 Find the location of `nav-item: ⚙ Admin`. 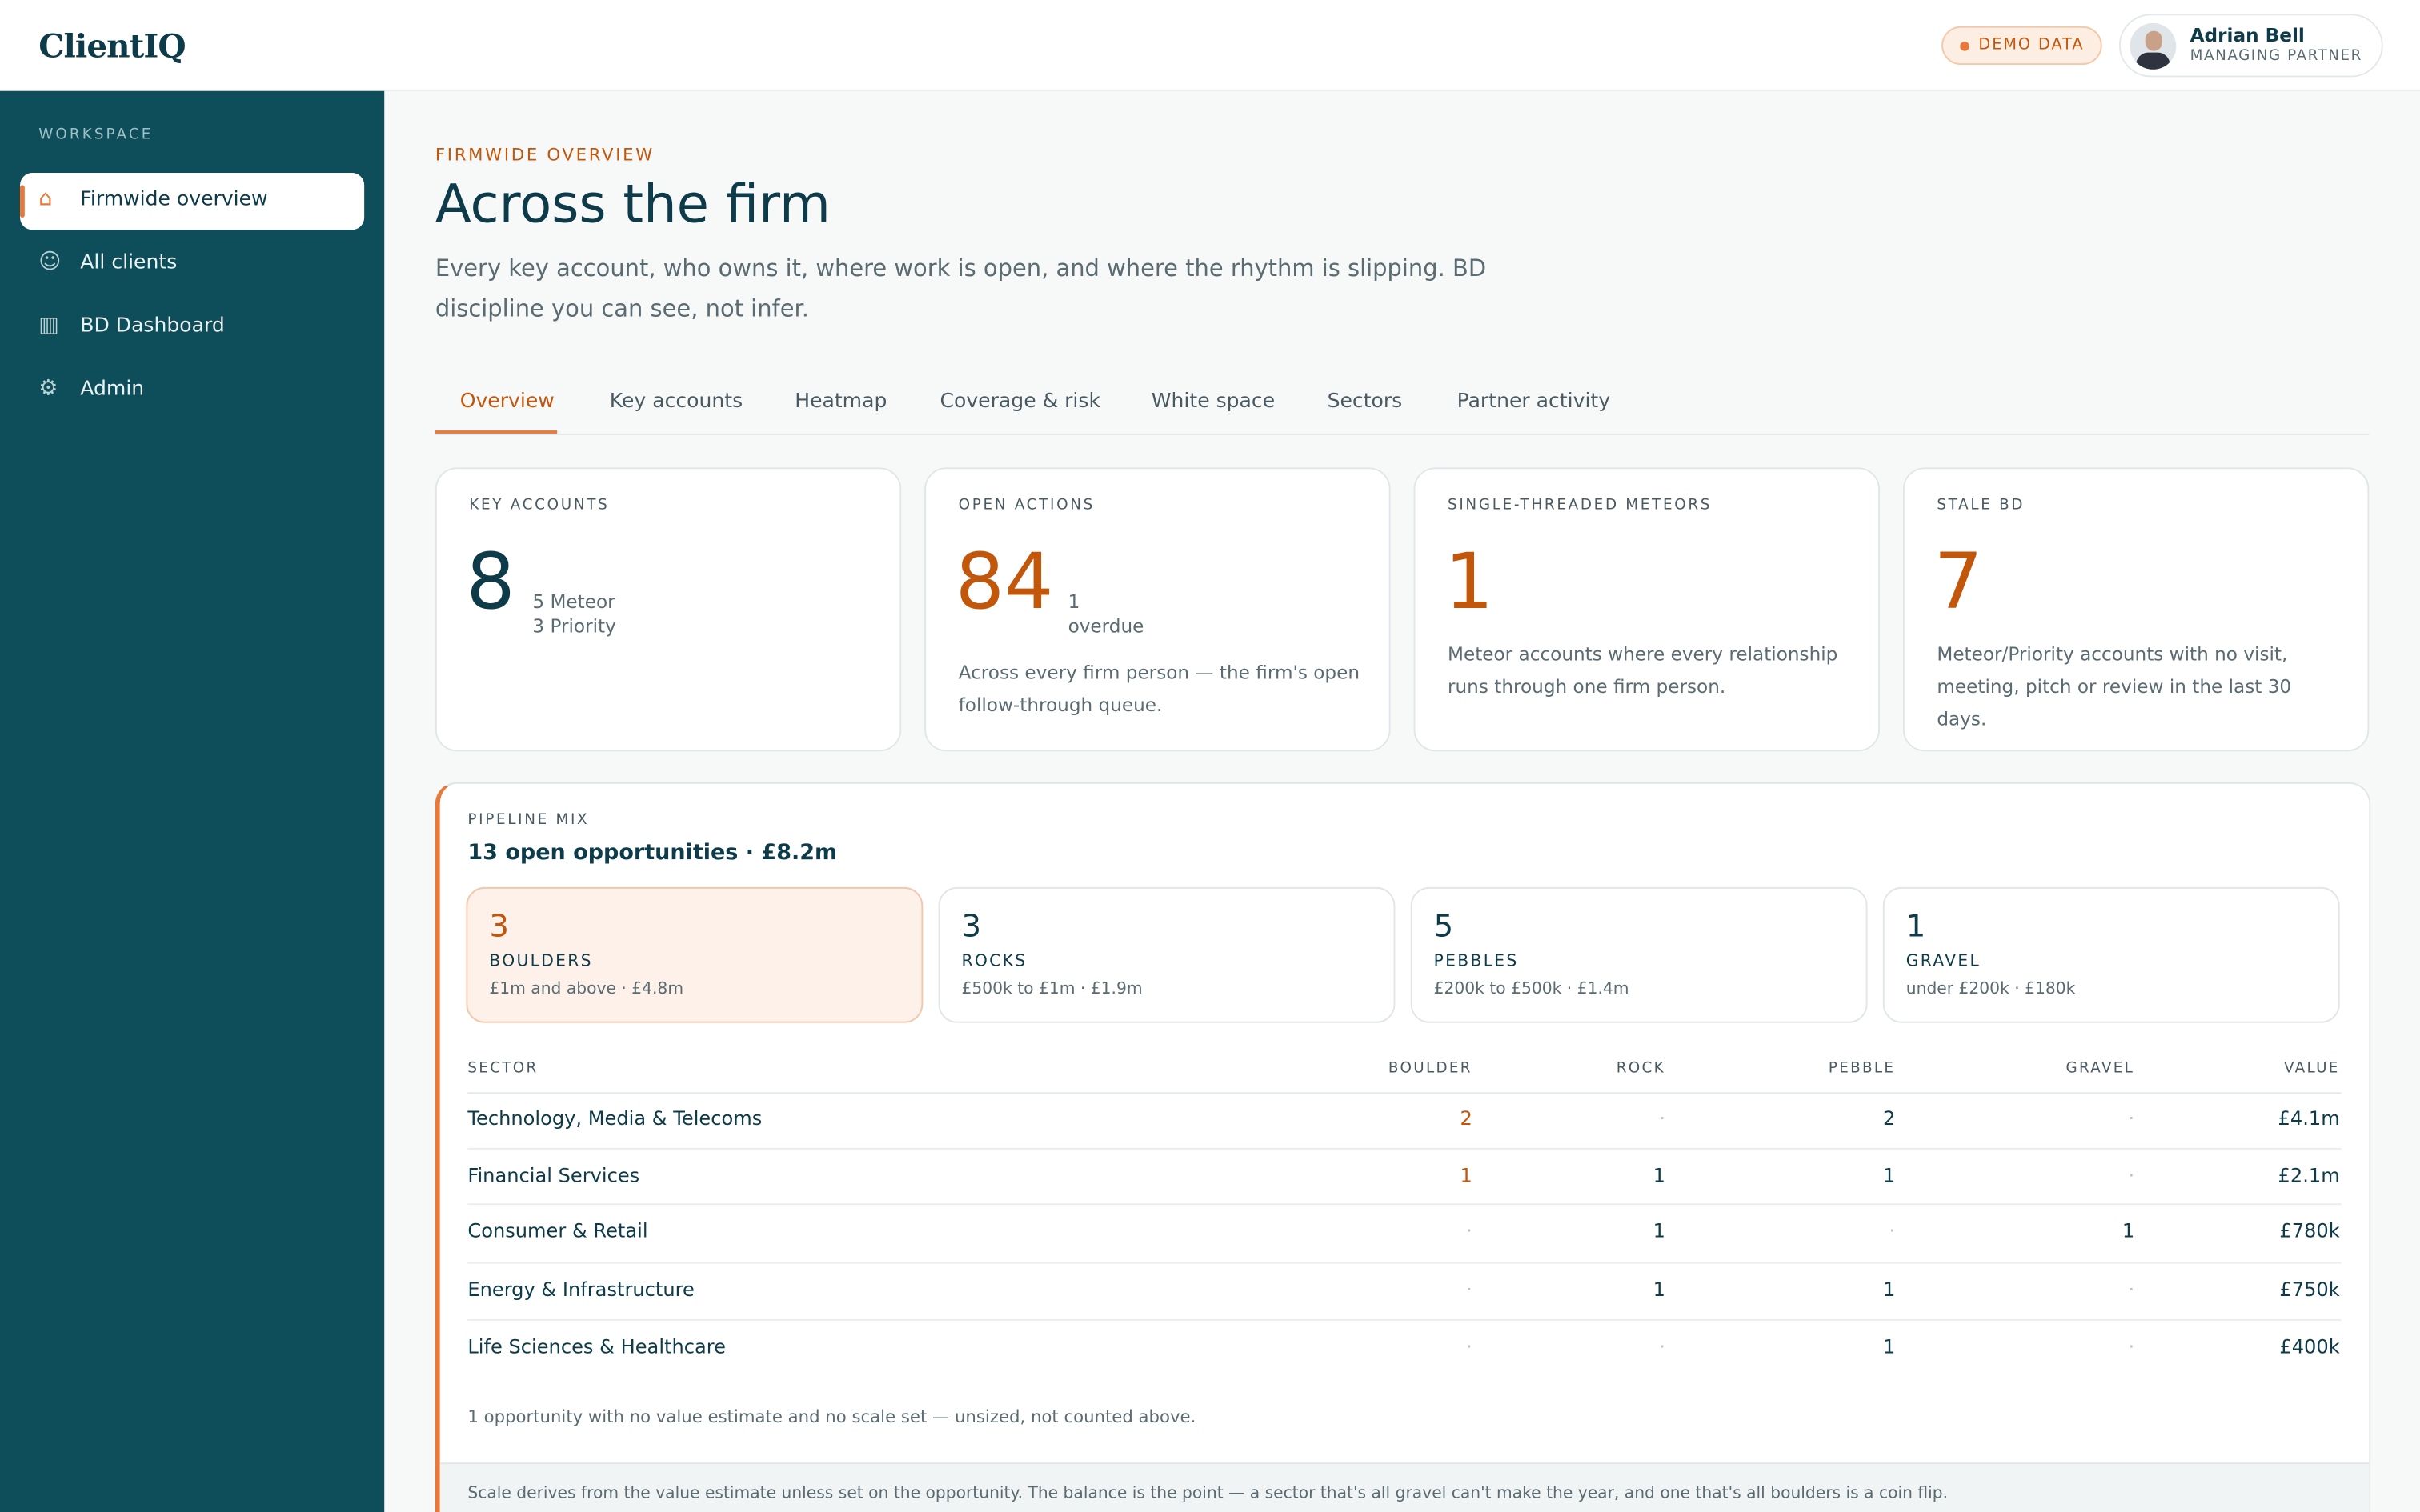

nav-item: ⚙ Admin is located at coordinates (192, 390).